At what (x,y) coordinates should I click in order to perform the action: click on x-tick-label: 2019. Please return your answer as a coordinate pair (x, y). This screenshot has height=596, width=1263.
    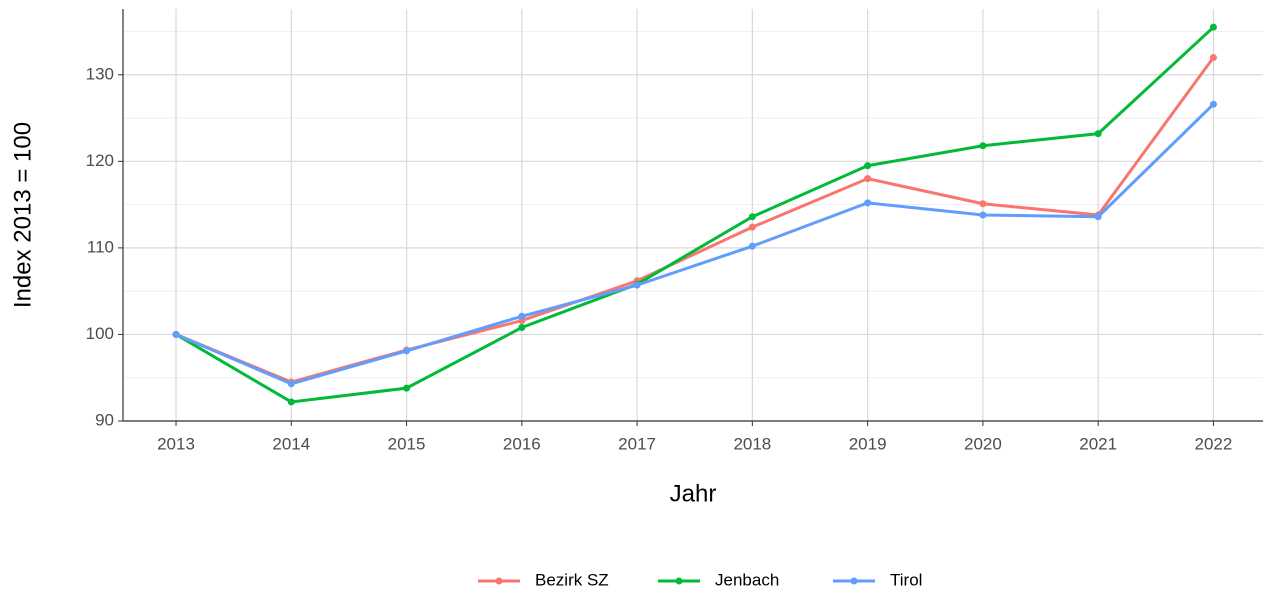
    Looking at the image, I should click on (868, 443).